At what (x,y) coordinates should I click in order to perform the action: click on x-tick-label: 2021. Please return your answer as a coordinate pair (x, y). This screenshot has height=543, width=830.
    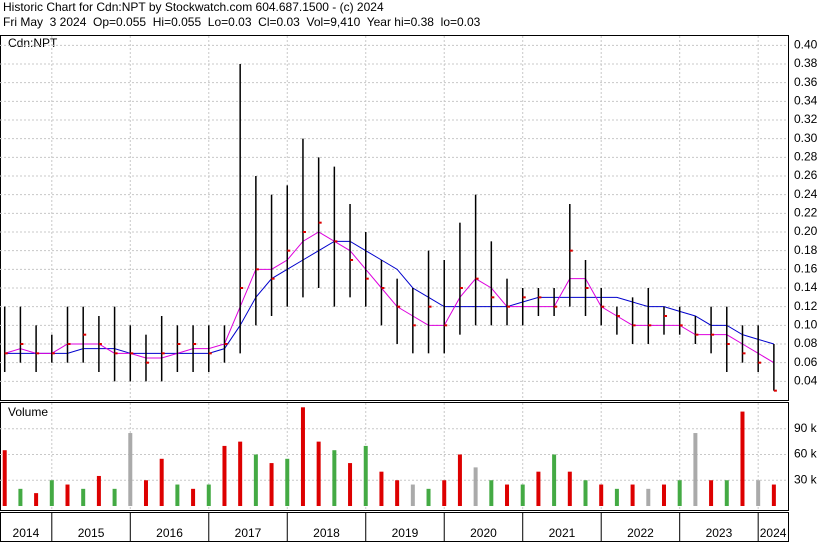
    Looking at the image, I should click on (562, 533).